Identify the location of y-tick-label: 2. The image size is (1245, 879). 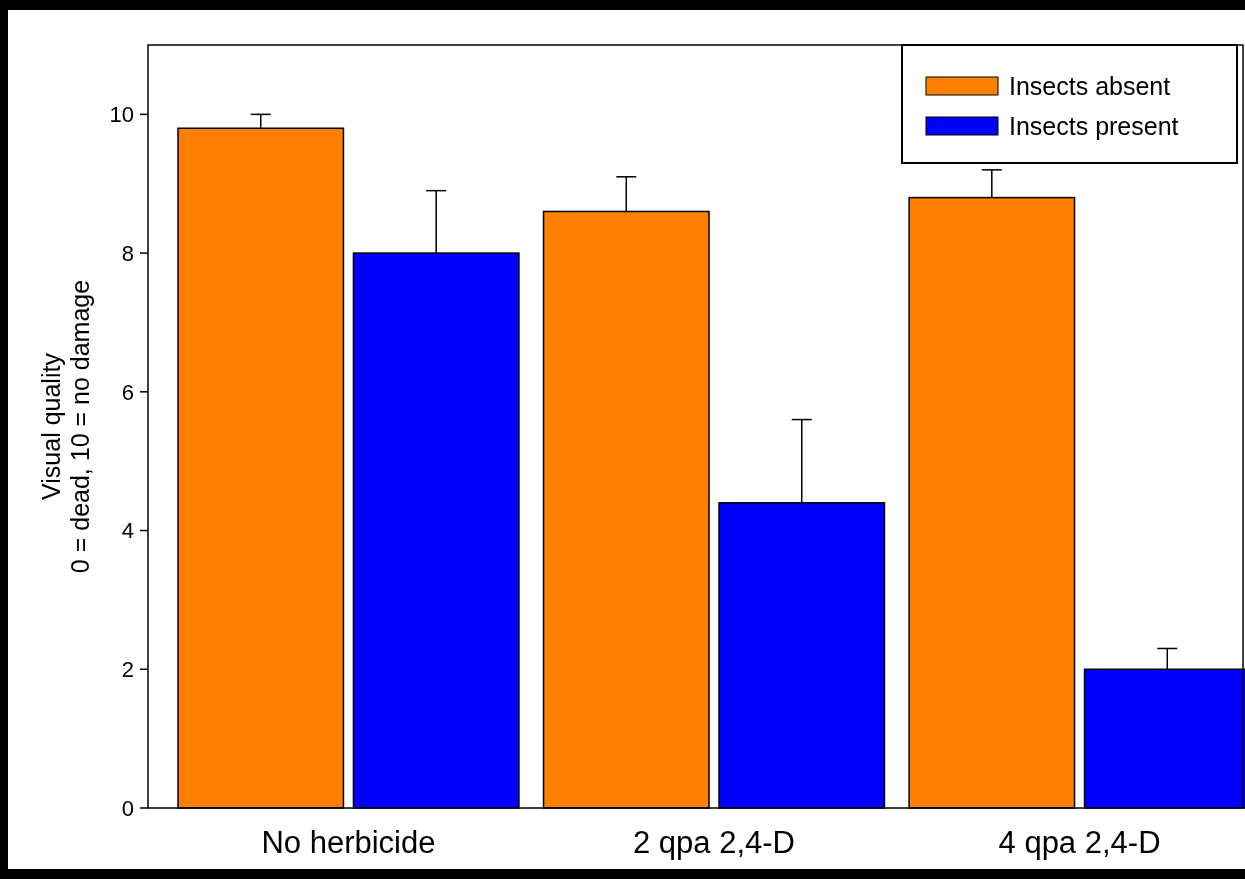
(127, 669).